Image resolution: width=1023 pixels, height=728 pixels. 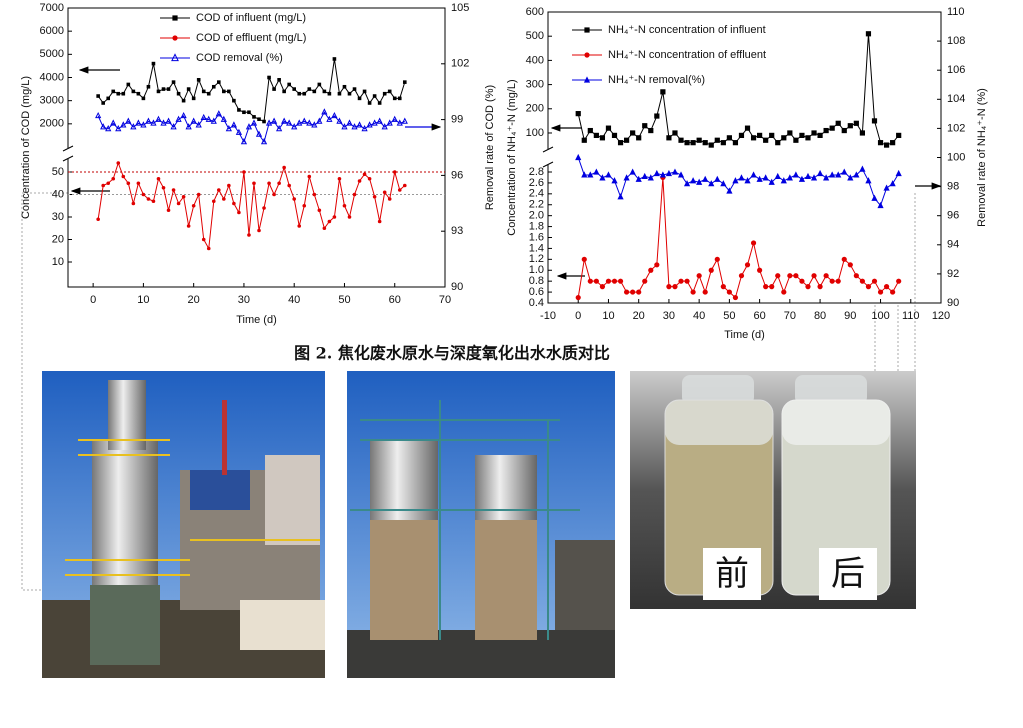 I want to click on legend-label: COD of effluent (mg/L), so click(x=251, y=38).